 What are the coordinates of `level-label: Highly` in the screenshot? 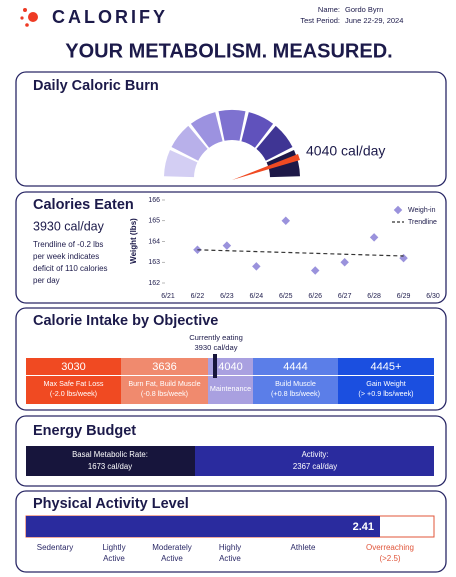 It's located at (230, 547).